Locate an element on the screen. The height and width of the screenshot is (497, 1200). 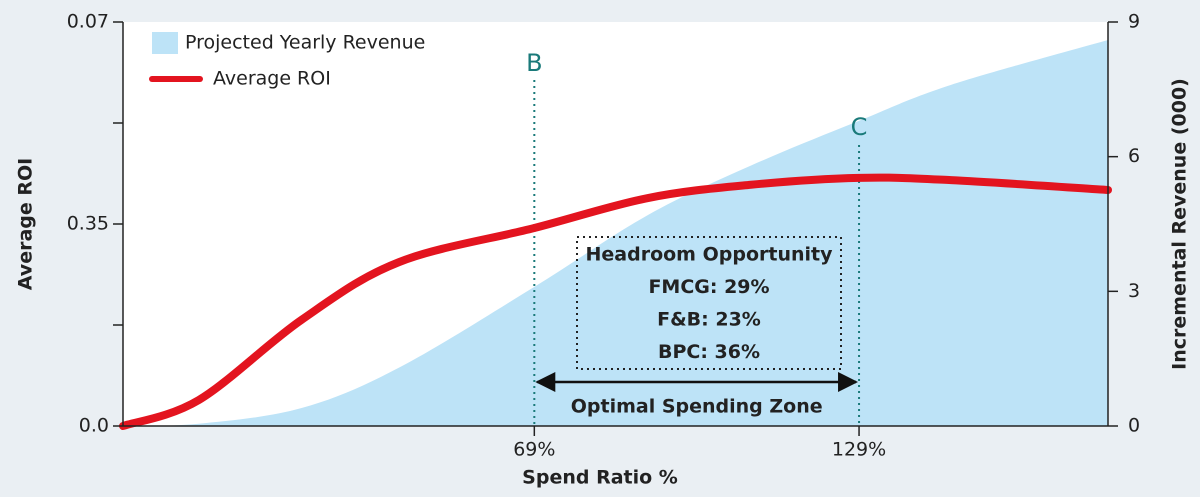
legend-label: Projected Yearly Revenue is located at coordinates (305, 43).